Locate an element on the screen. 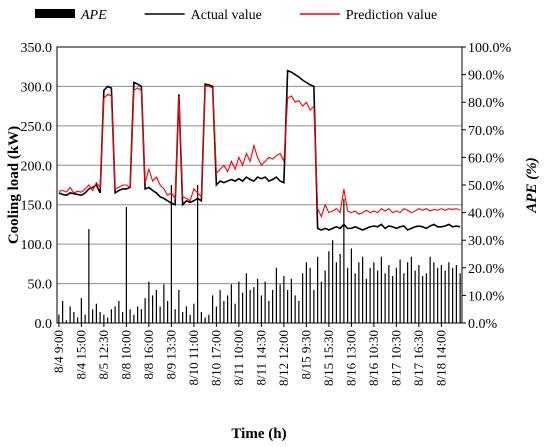  x-tick-label: 8/15 15:30 is located at coordinates (328, 358).